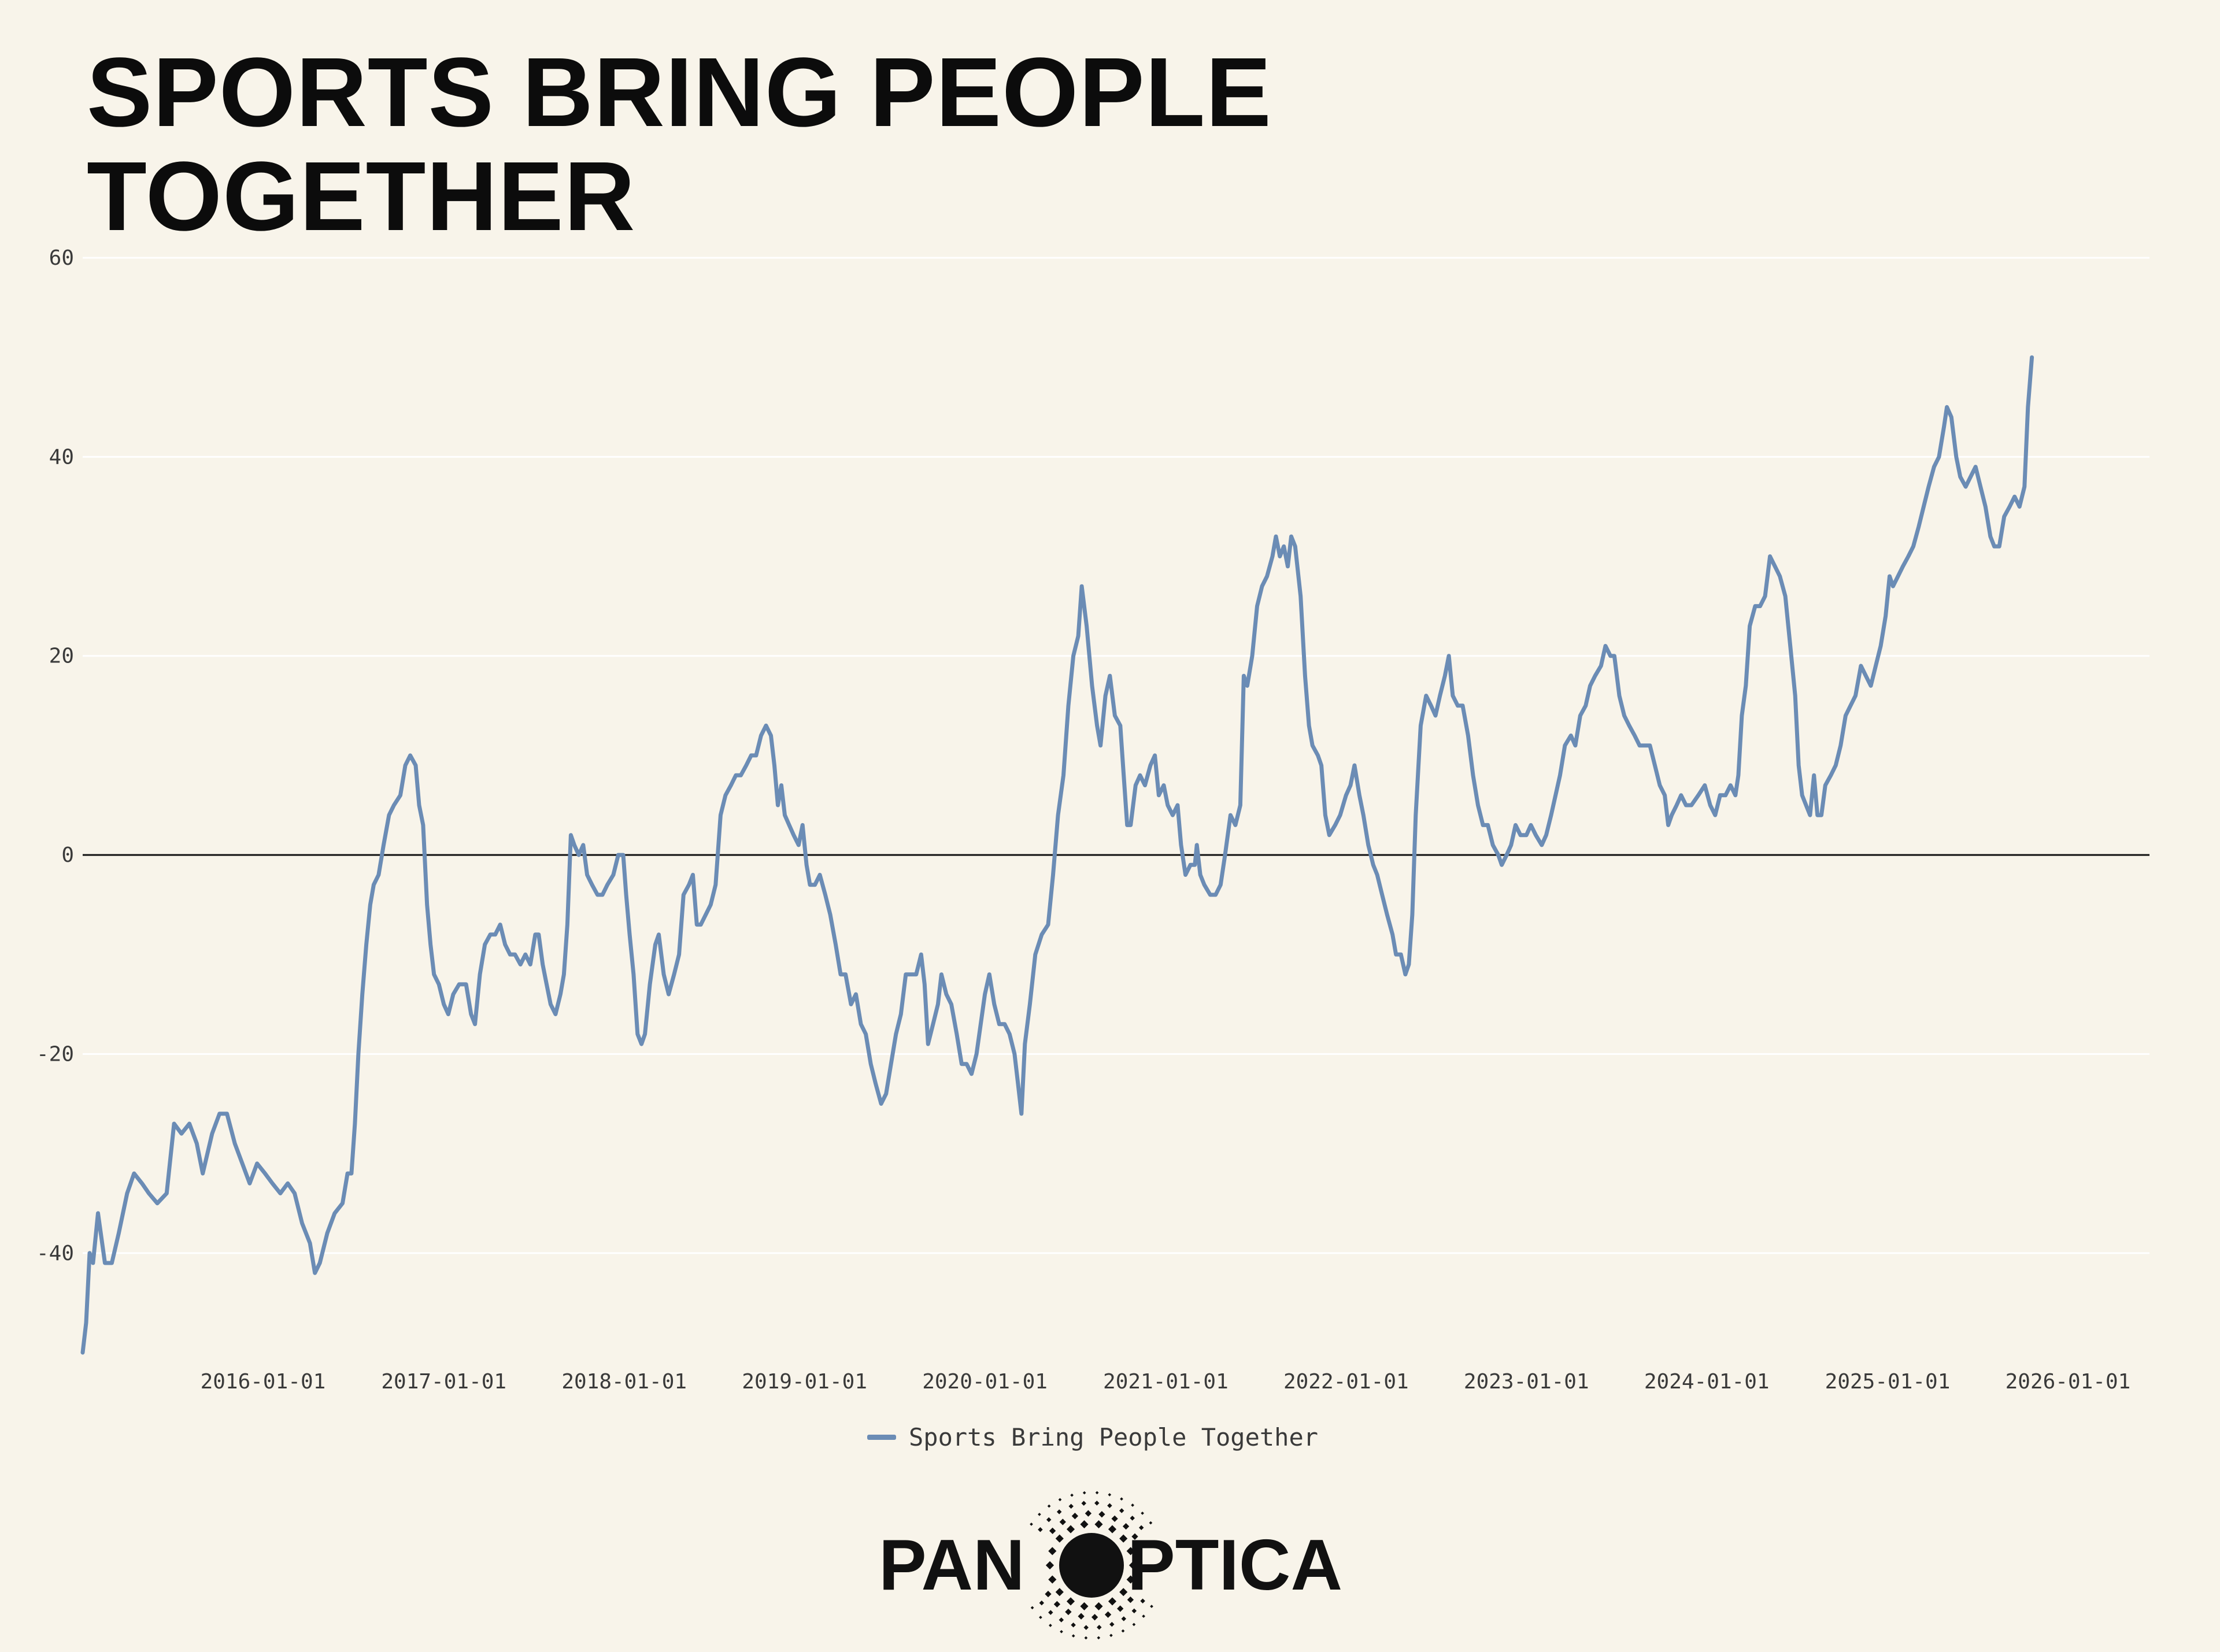  I want to click on legend: Sports Bring People Together, so click(1092, 1437).